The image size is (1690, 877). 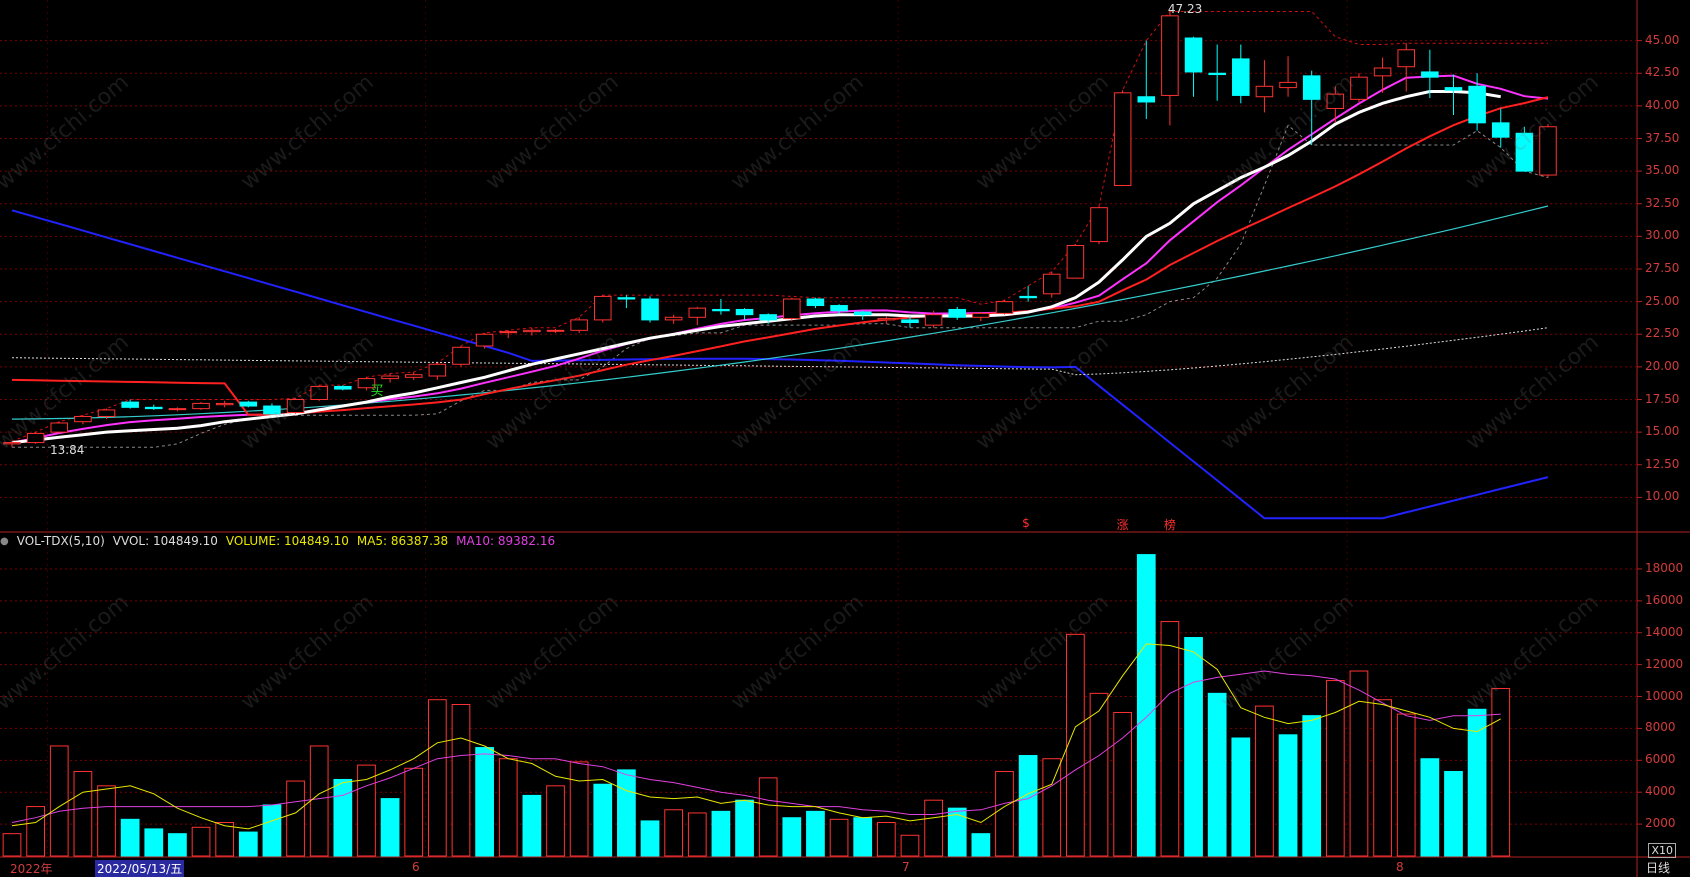 I want to click on volume-tick-label: 16000, so click(x=1664, y=599).